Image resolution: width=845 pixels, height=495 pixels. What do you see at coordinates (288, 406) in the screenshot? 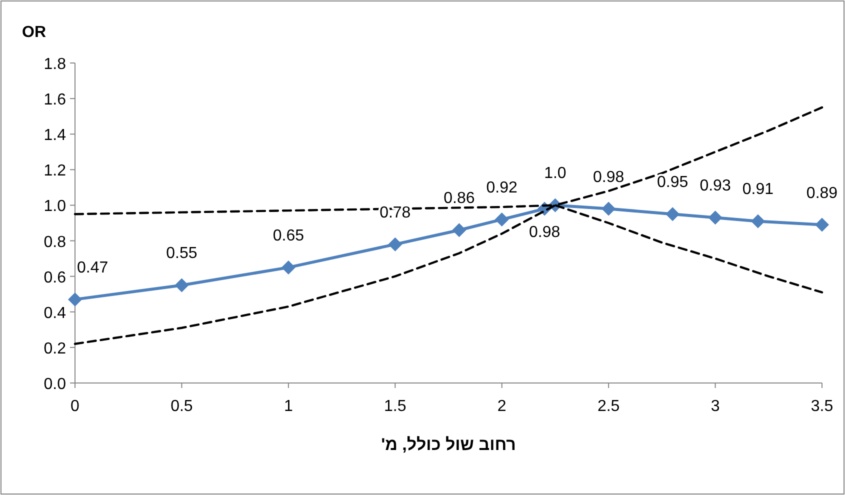
I see `x-tick-label: 1` at bounding box center [288, 406].